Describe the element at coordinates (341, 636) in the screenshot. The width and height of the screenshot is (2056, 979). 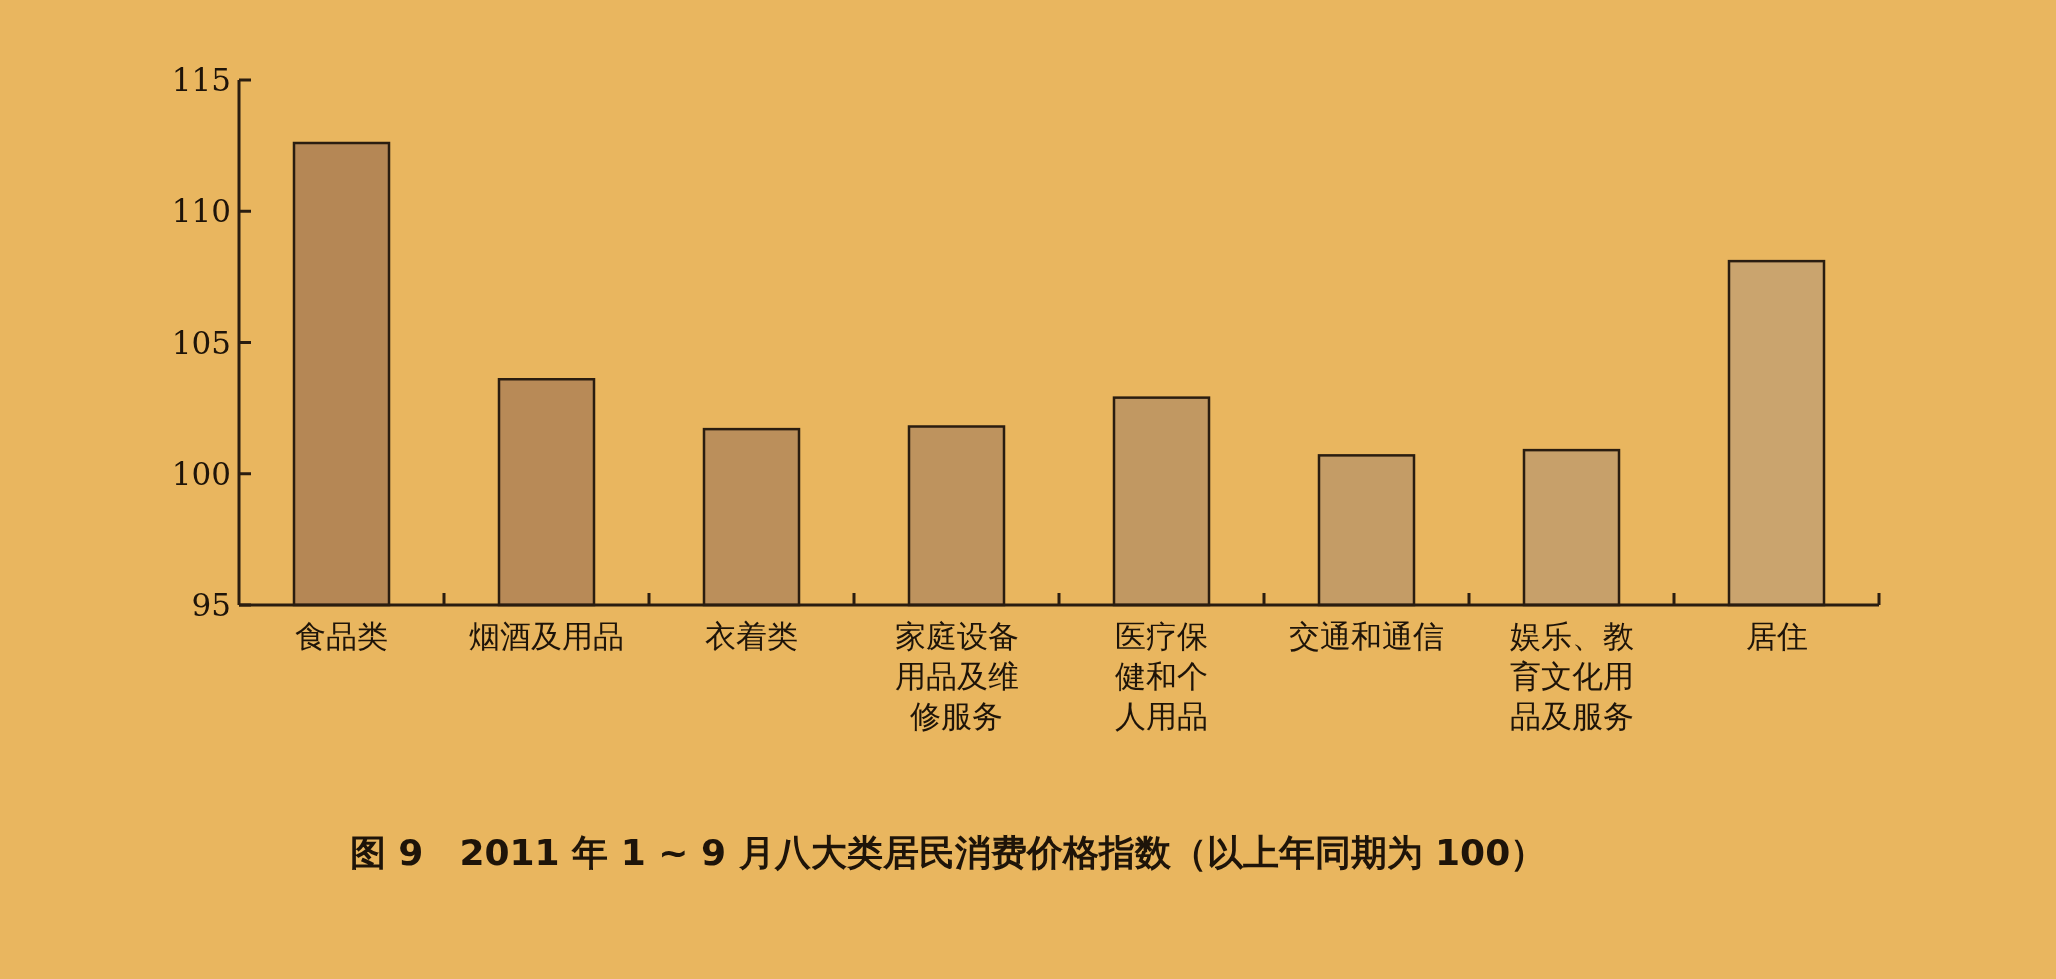
I see `x-tick-label: 食品类` at that location.